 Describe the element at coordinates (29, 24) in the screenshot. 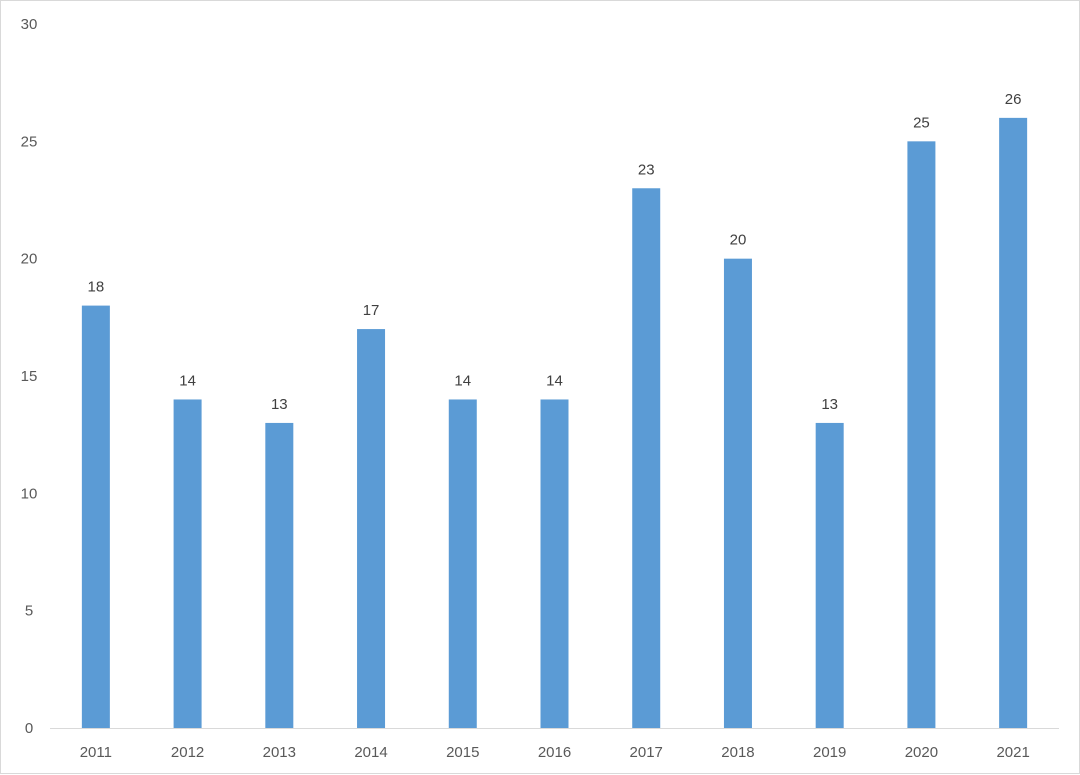

I see `y-tick-label: 30` at that location.